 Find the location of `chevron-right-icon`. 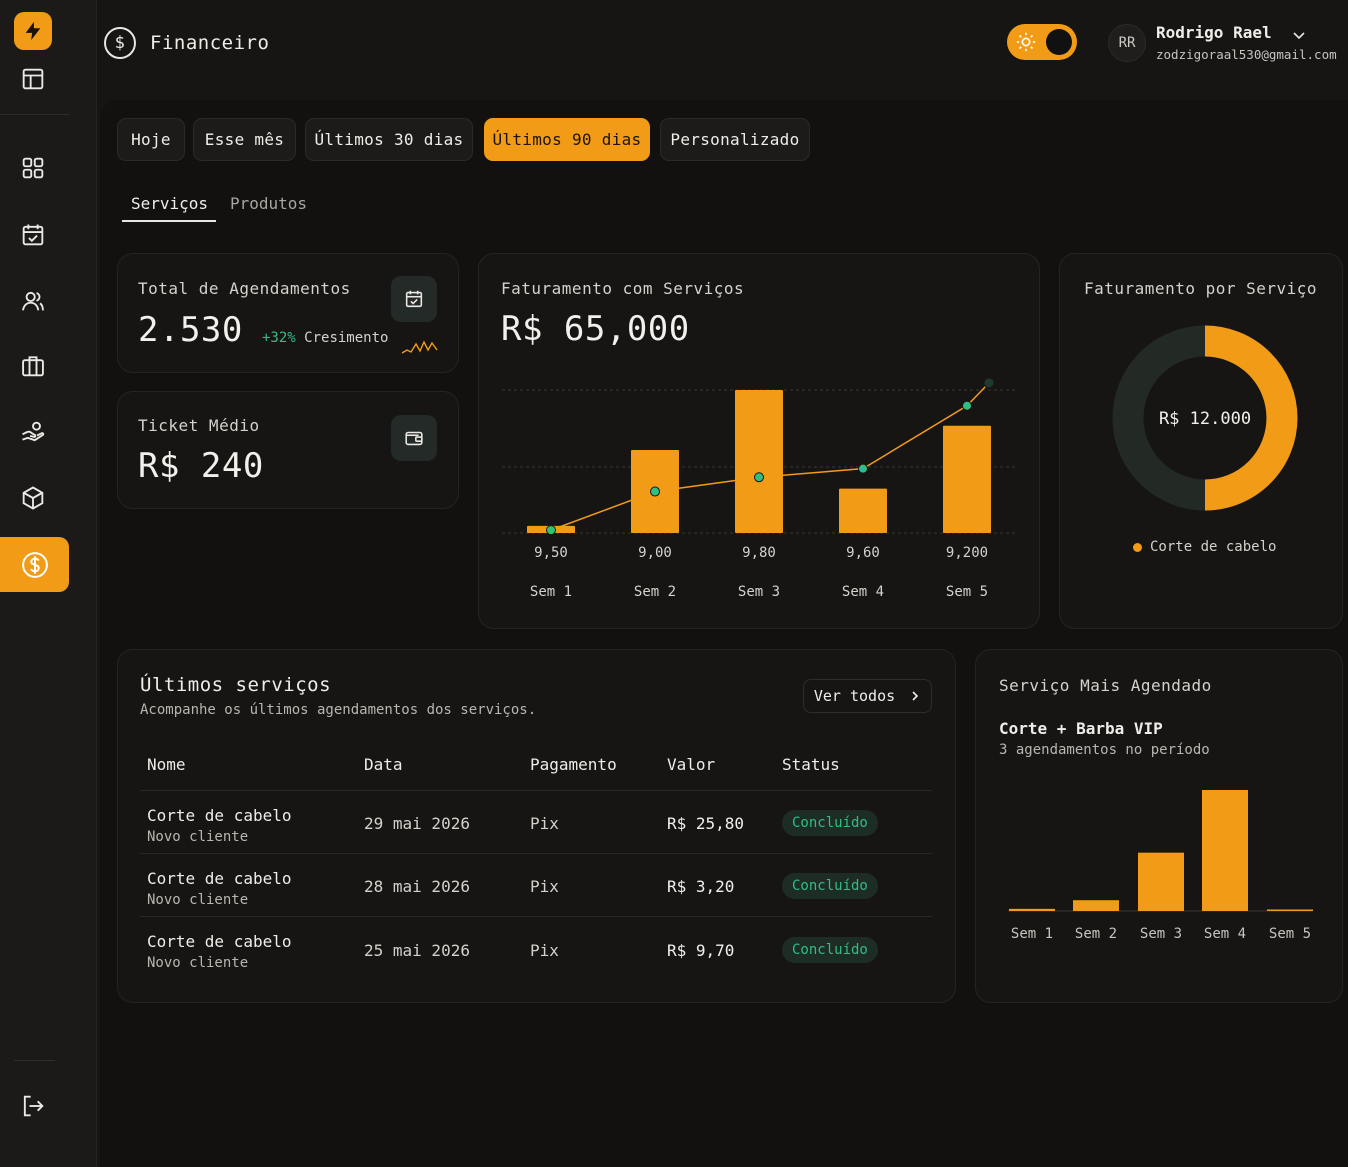

chevron-right-icon is located at coordinates (915, 696).